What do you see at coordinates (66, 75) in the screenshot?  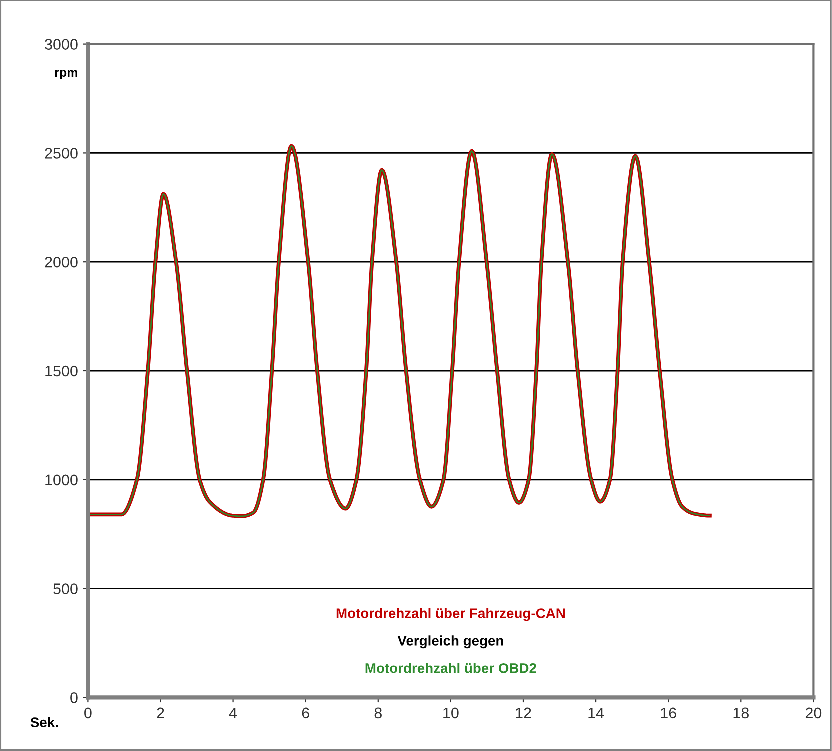 I see `y-axis-title: rpm` at bounding box center [66, 75].